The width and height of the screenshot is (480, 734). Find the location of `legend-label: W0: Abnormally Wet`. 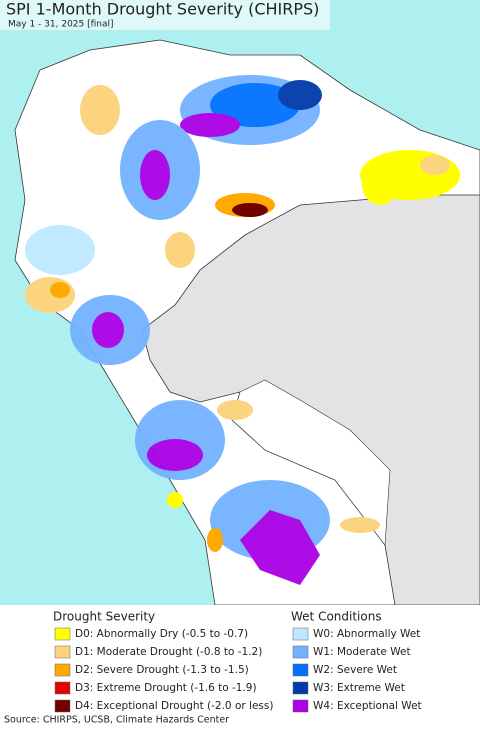

legend-label: W0: Abnormally Wet is located at coordinates (366, 634).